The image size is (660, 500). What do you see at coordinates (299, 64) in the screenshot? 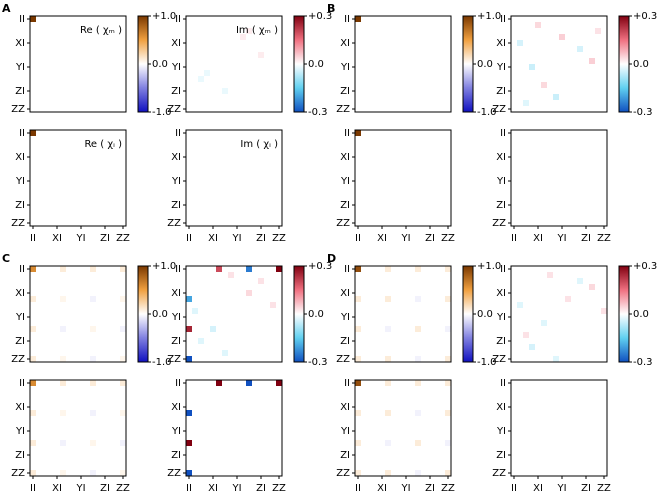
I see `colorbar` at bounding box center [299, 64].